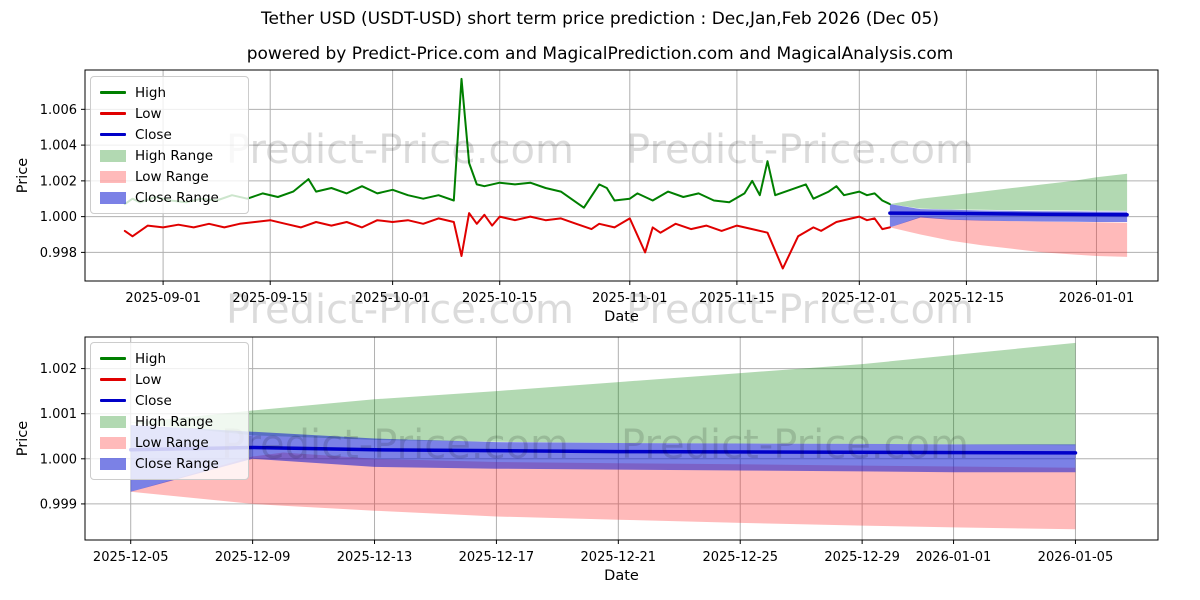  Describe the element at coordinates (163, 298) in the screenshot. I see `x-tick-label: 2025-09-01` at that location.